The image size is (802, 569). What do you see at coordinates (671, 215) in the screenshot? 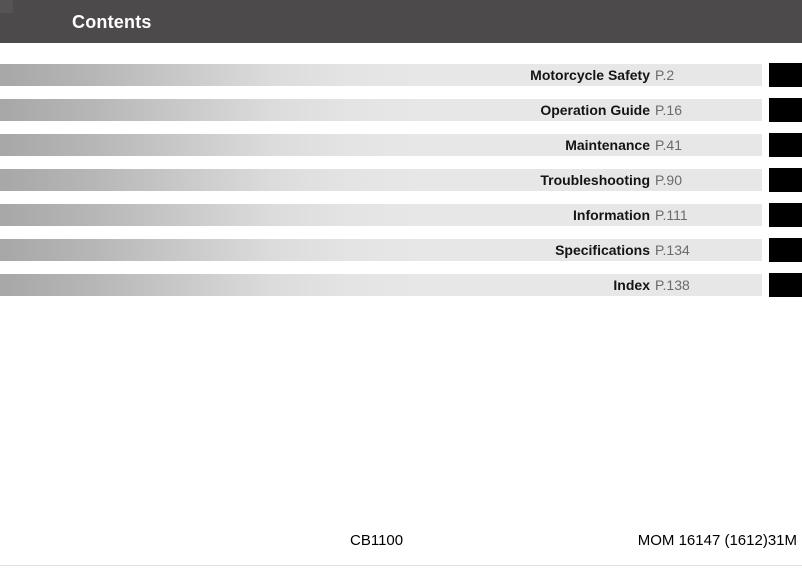
I see `toc-entry-page-ref: P.111` at bounding box center [671, 215].